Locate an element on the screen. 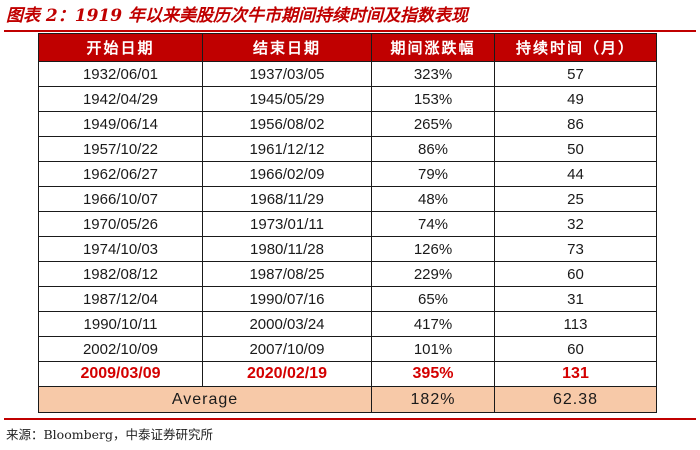 The image size is (700, 450). cell-start-date: 1957/10/22 is located at coordinates (120, 149).